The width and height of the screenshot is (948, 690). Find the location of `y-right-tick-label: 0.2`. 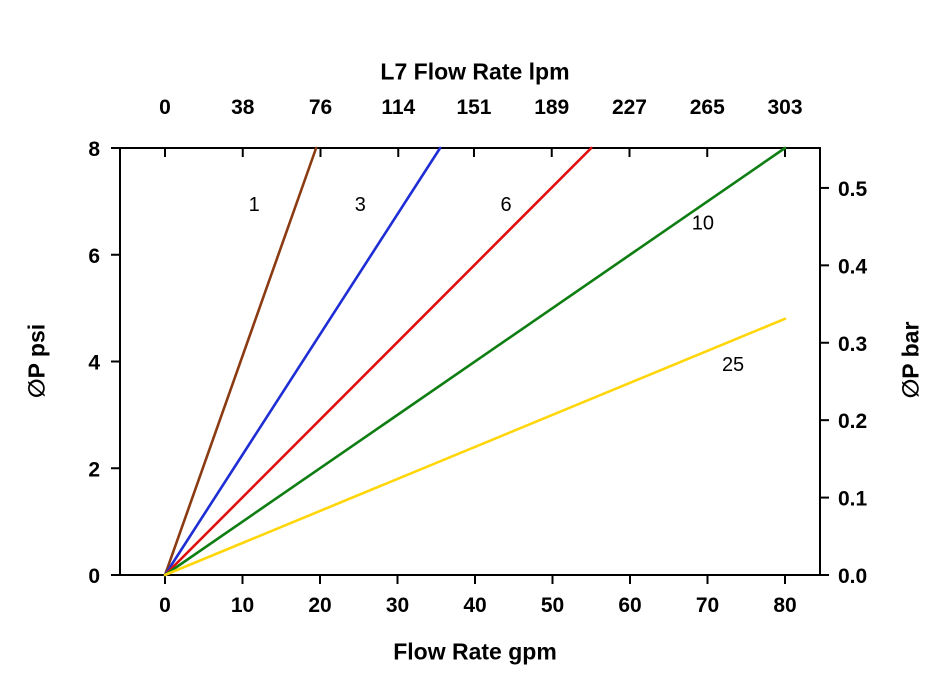

y-right-tick-label: 0.2 is located at coordinates (852, 421).